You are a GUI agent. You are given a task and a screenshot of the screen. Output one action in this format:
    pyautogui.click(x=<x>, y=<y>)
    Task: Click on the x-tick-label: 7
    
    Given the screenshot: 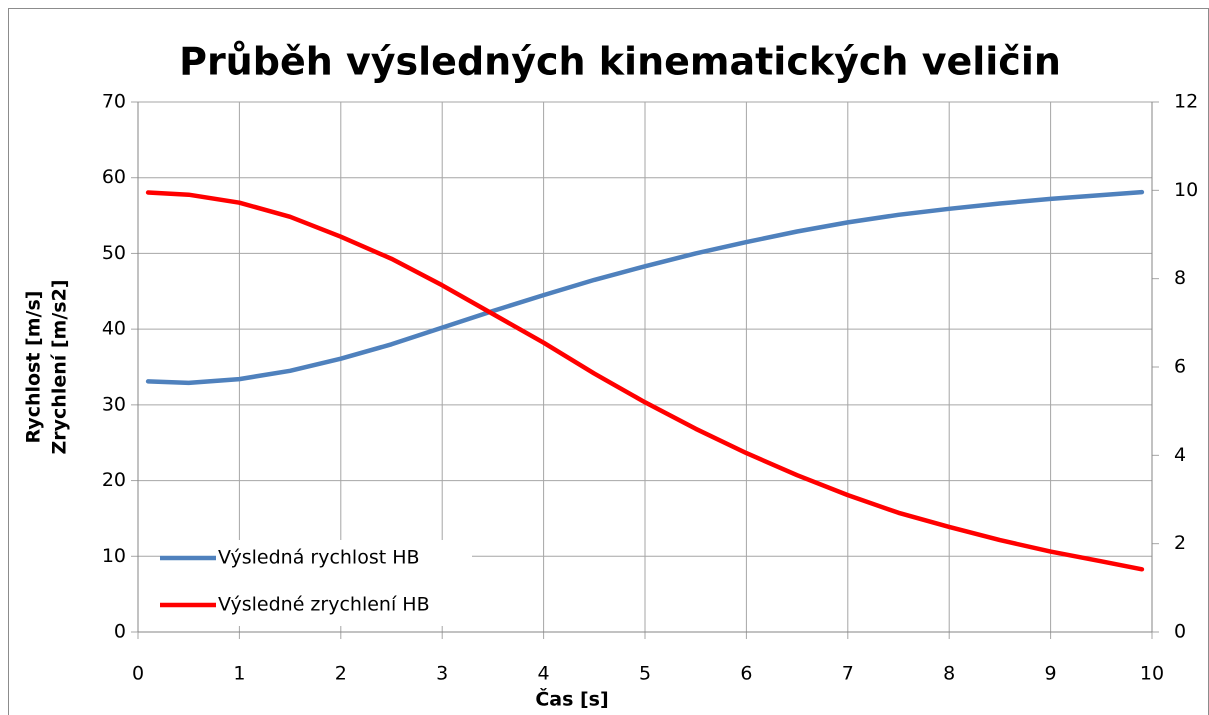 What is the action you would take?
    pyautogui.click(x=848, y=674)
    